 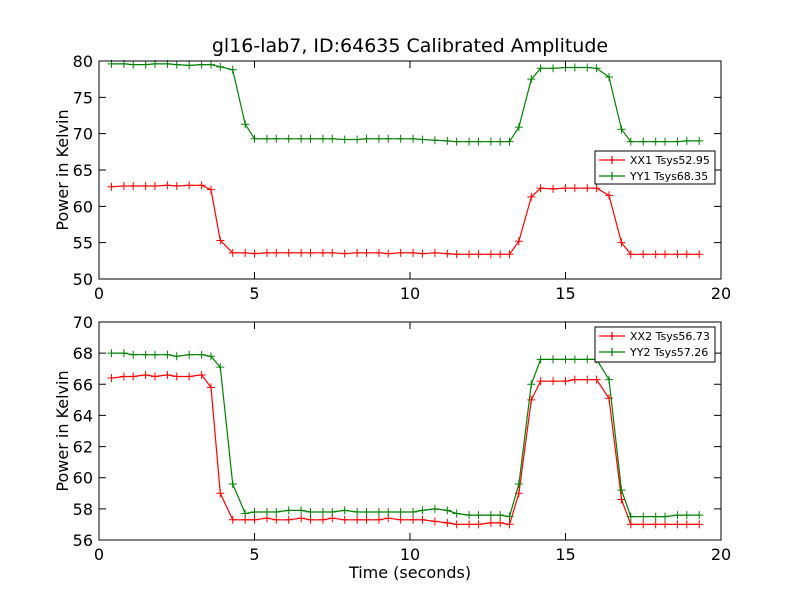 I want to click on top-legend: XX1 Tsys52.95 YY1 Tsys68.35, so click(x=655, y=167).